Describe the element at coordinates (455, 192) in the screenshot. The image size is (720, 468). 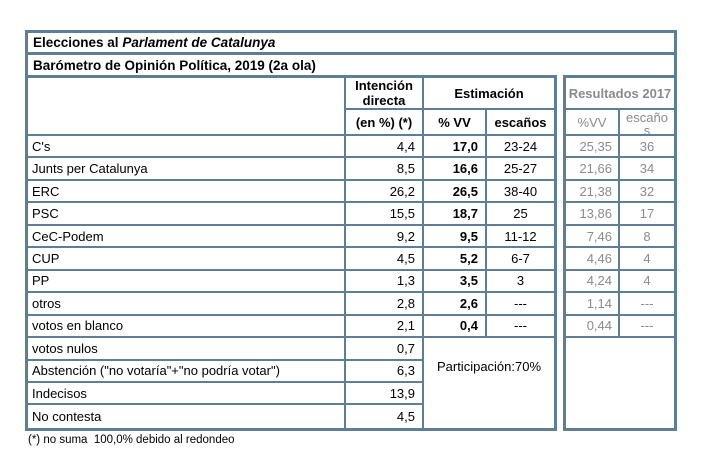
I see `cell-est-vv: 26,5` at that location.